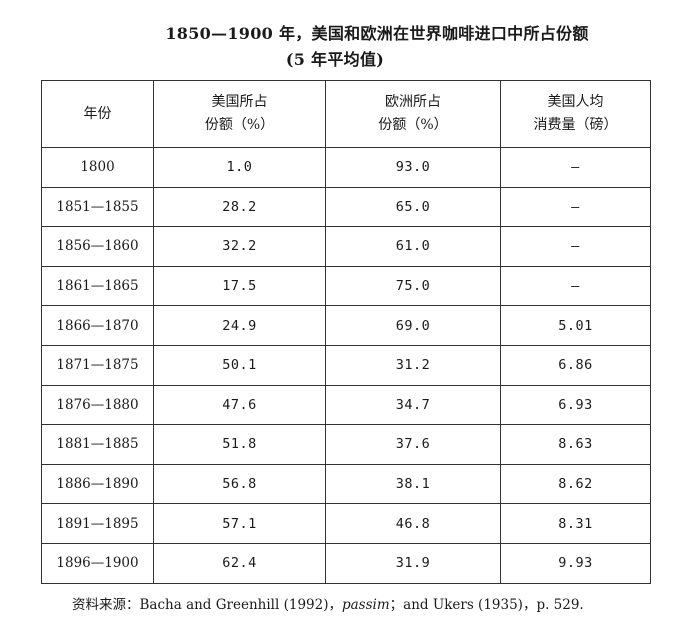 The width and height of the screenshot is (686, 631). I want to click on cell-us-per-capita: 8.62, so click(575, 484).